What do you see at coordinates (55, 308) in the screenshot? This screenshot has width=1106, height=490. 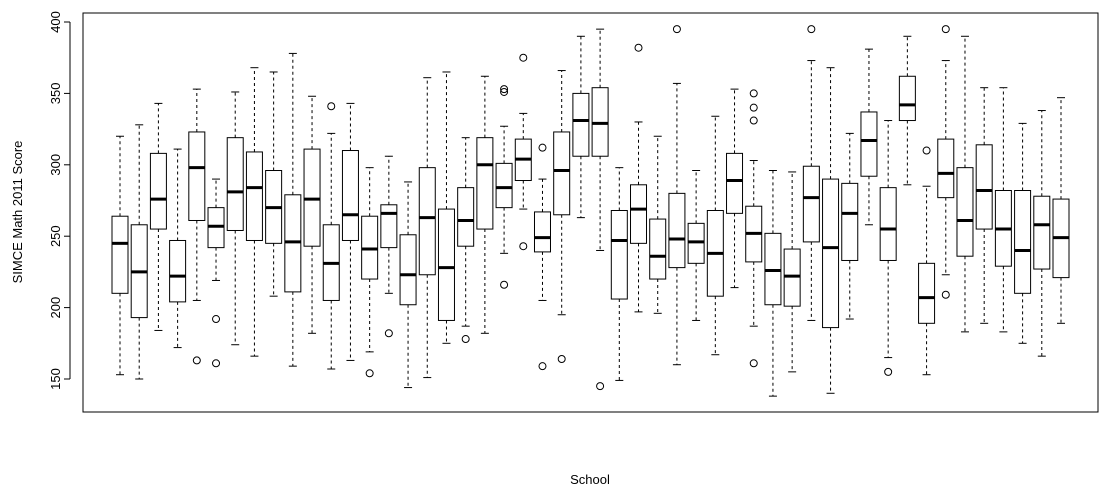 I see `y-tick-label: 200` at bounding box center [55, 308].